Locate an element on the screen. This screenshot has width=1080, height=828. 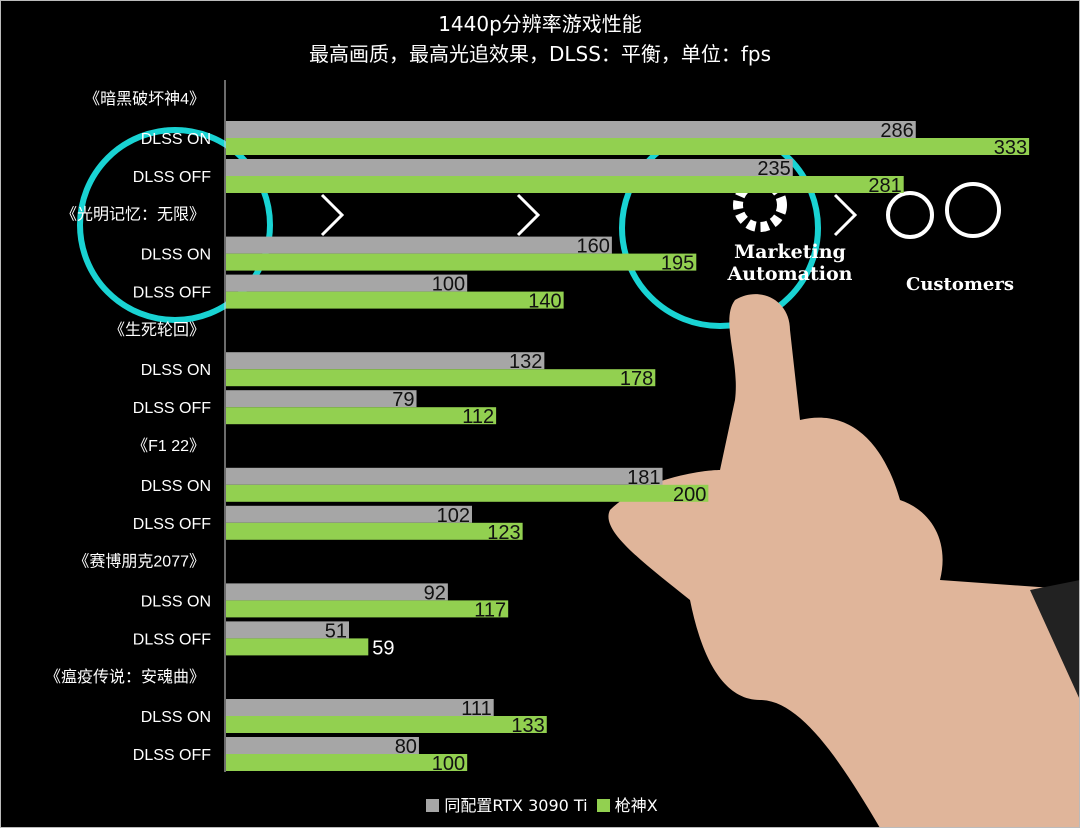
bg-text-marketing: Marketing is located at coordinates (790, 252).